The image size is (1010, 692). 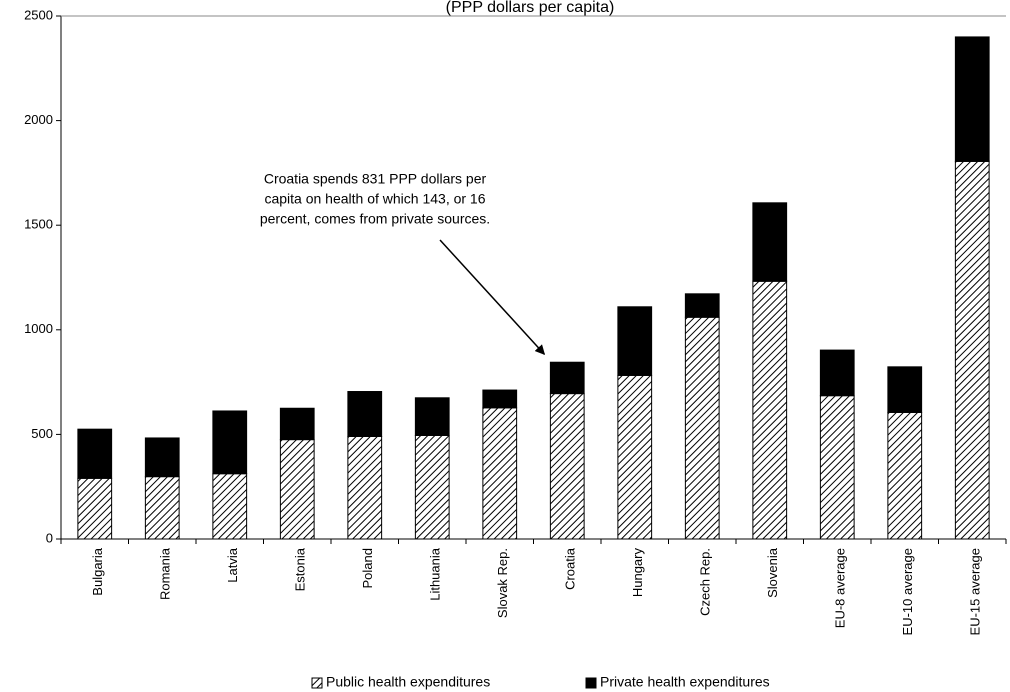 I want to click on category-label: Latvia, so click(x=232, y=564).